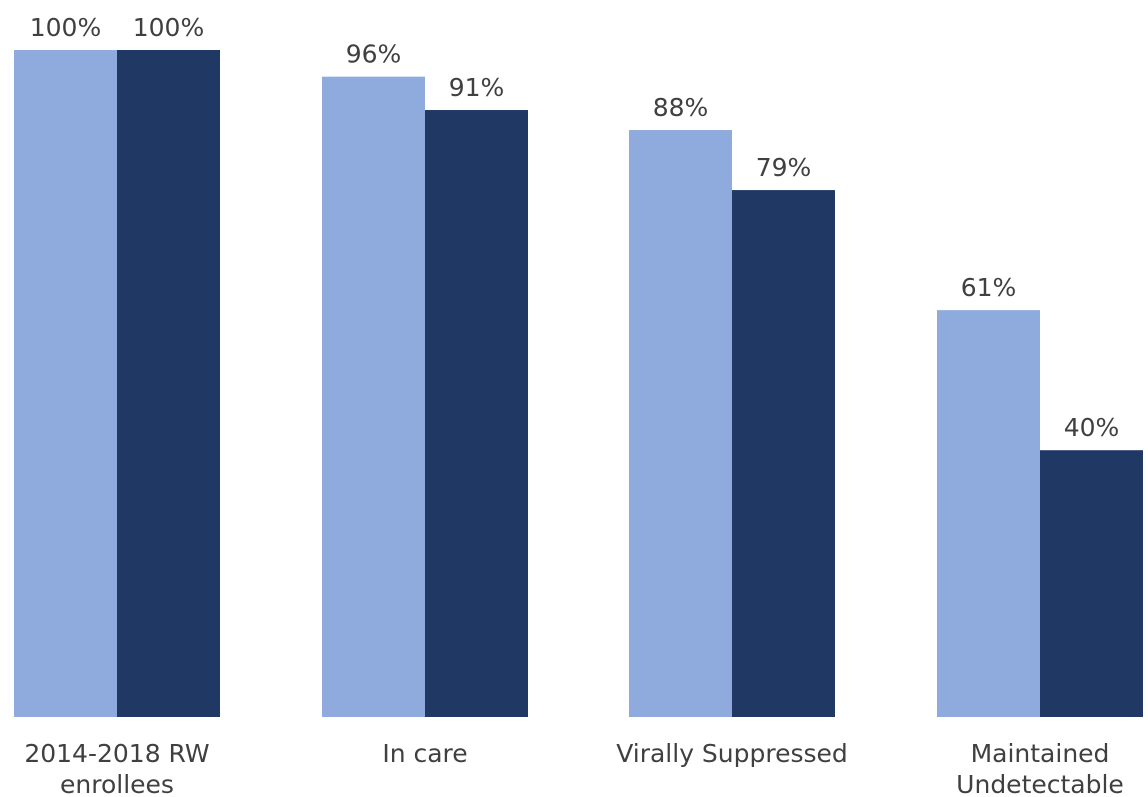 This screenshot has height=797, width=1148. Describe the element at coordinates (116, 753) in the screenshot. I see `category-label-line: 2014-2018 RW` at that location.